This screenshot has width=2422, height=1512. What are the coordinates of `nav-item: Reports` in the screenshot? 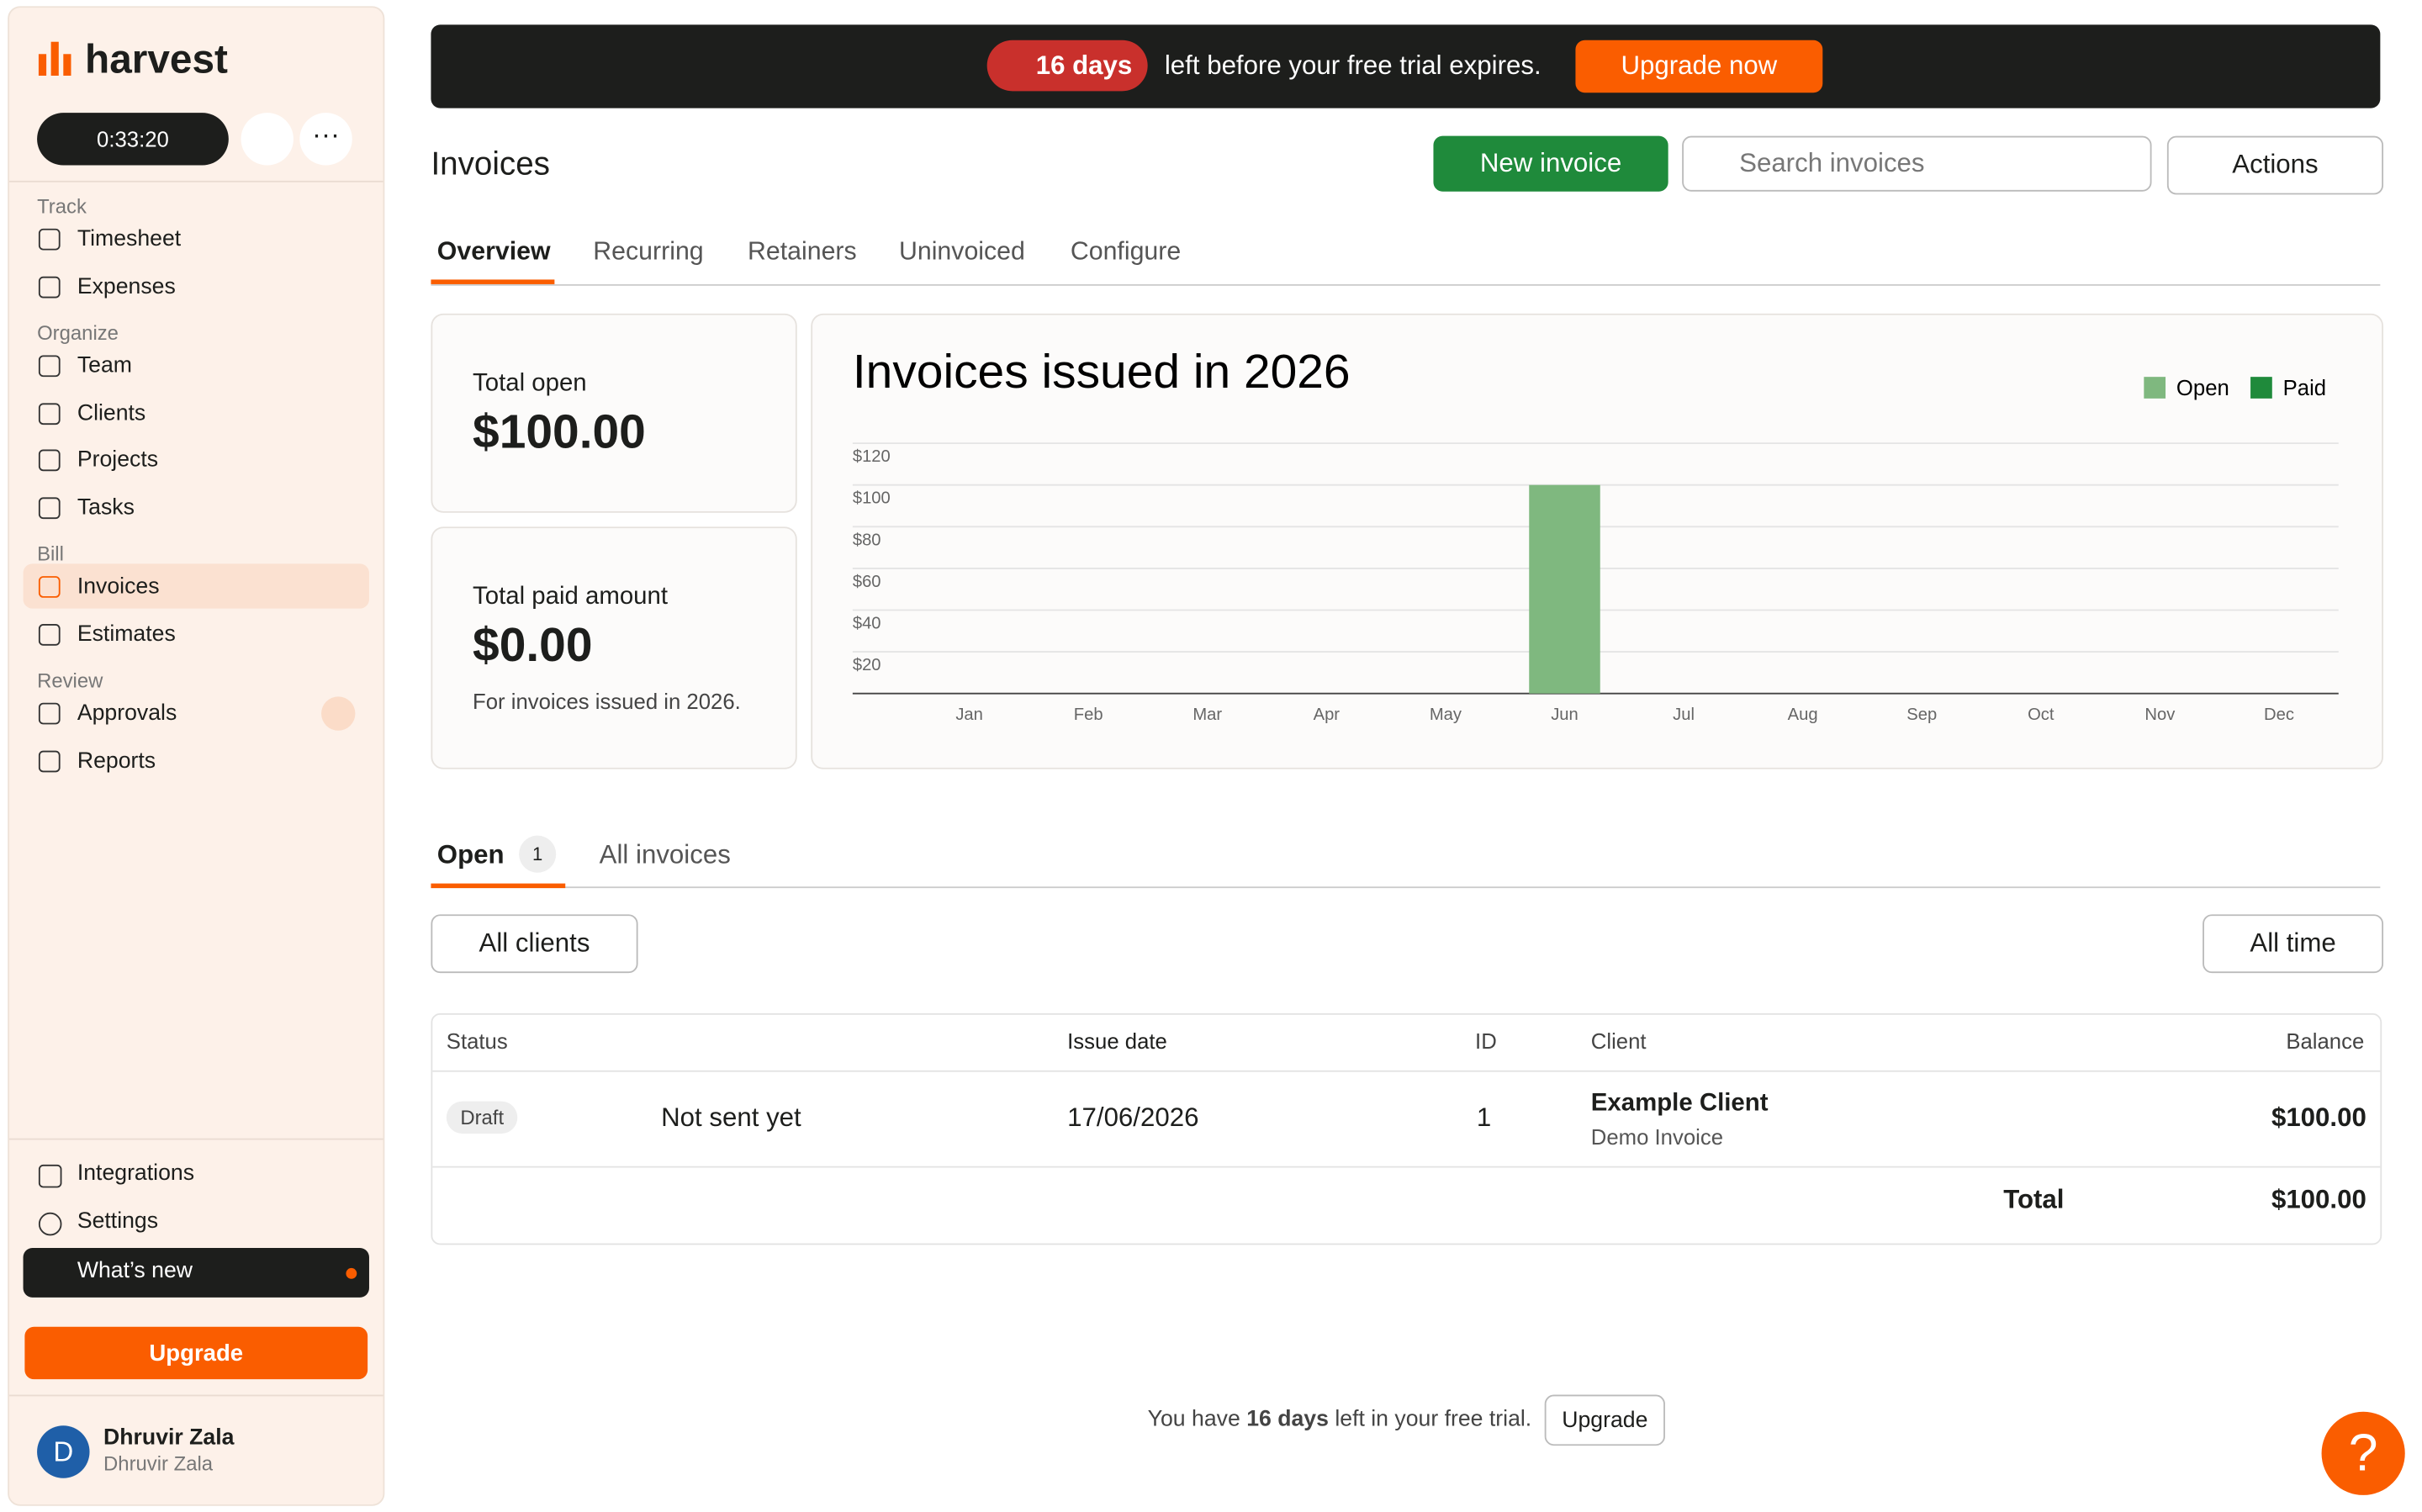 It's located at (116, 761).